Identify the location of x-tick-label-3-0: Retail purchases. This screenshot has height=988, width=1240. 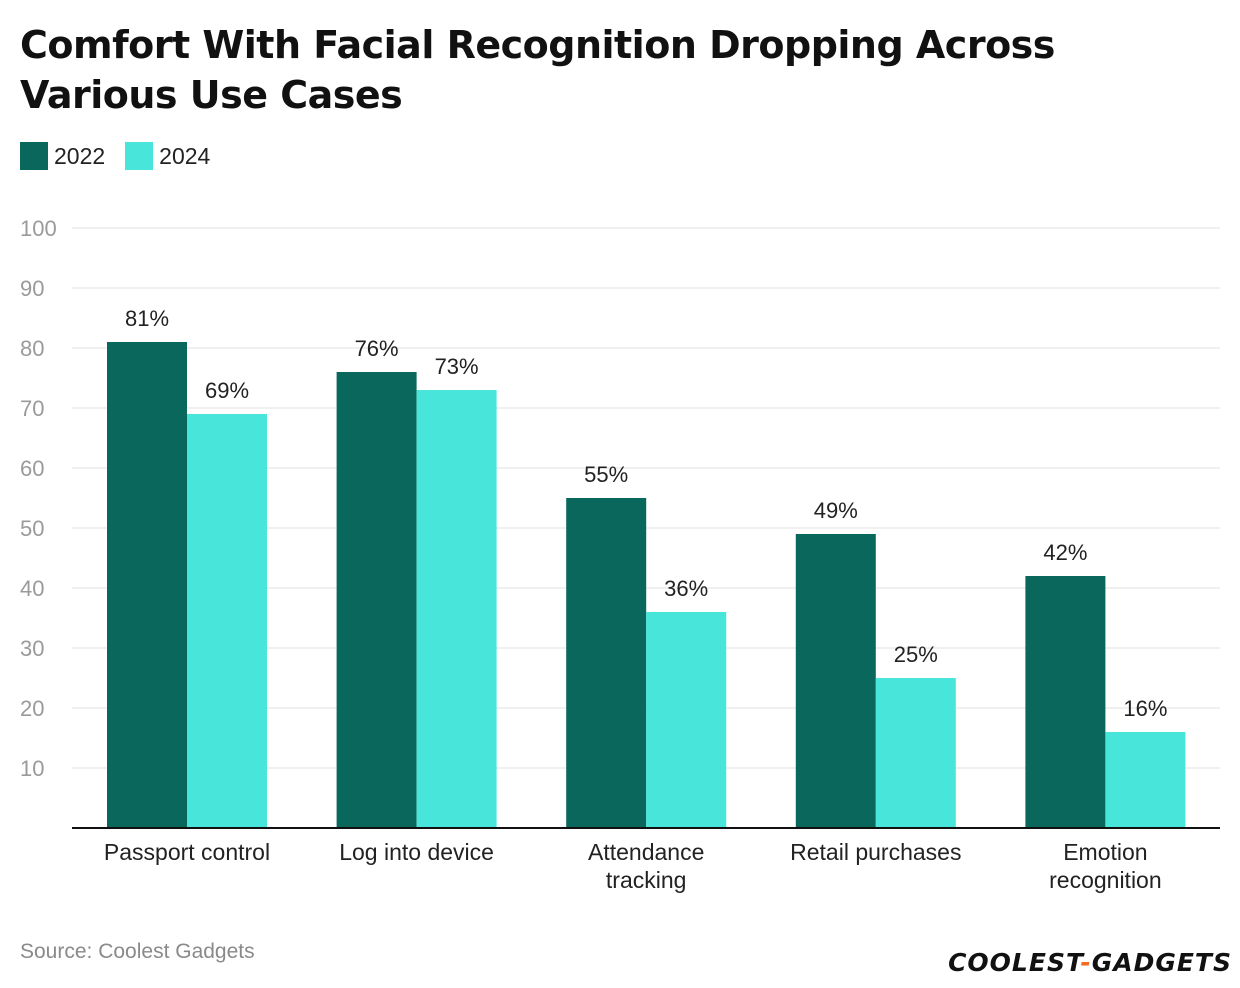
(875, 852).